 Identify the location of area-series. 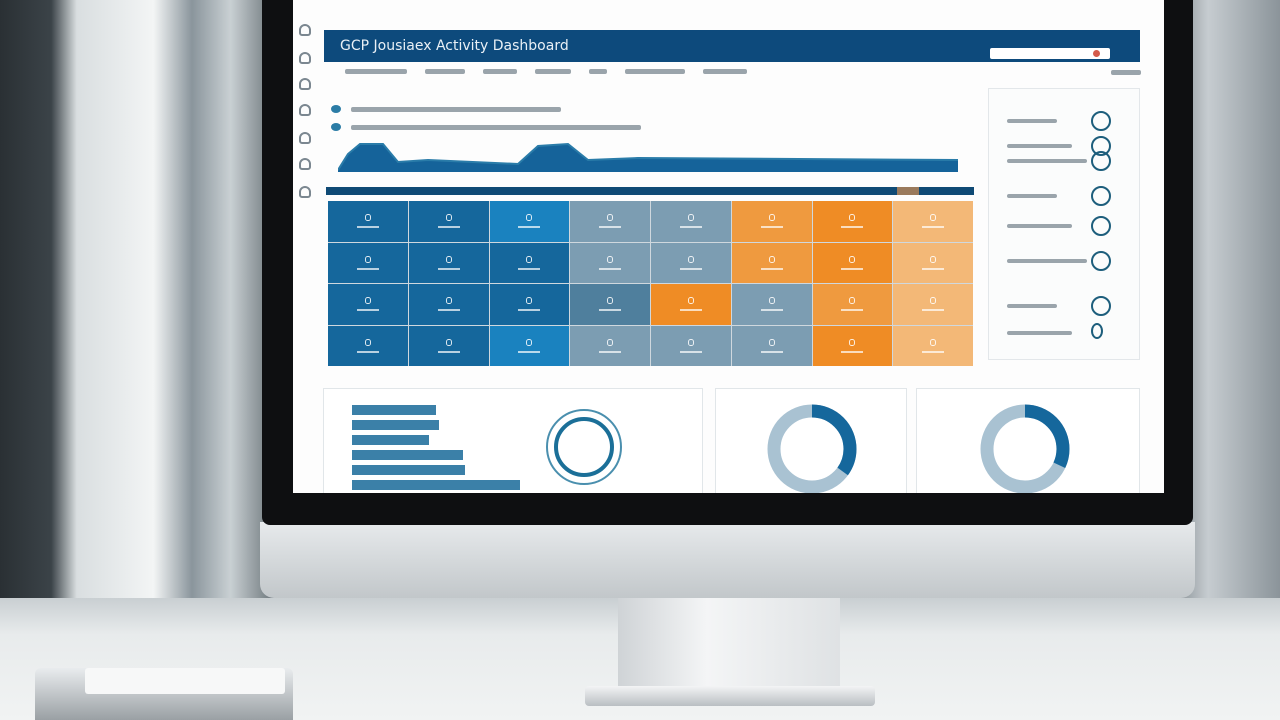
(648, 158).